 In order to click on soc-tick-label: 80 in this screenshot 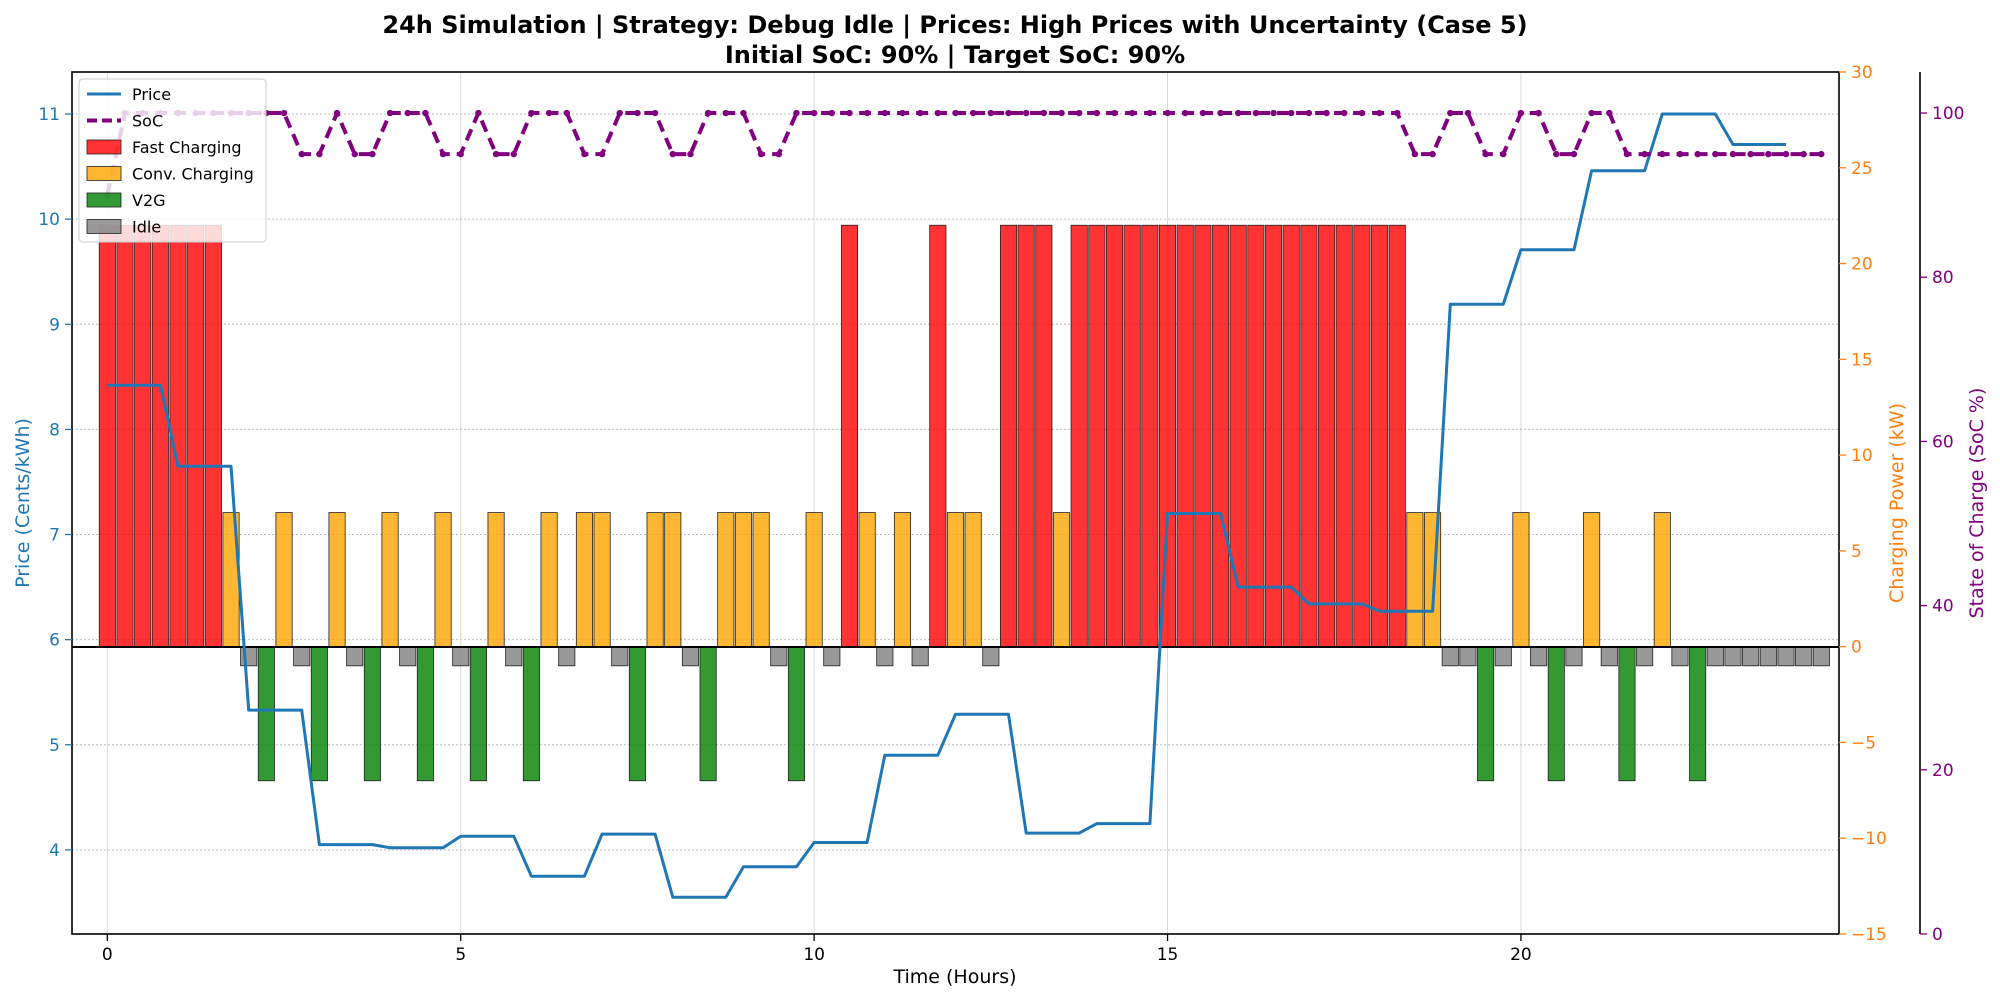, I will do `click(1943, 278)`.